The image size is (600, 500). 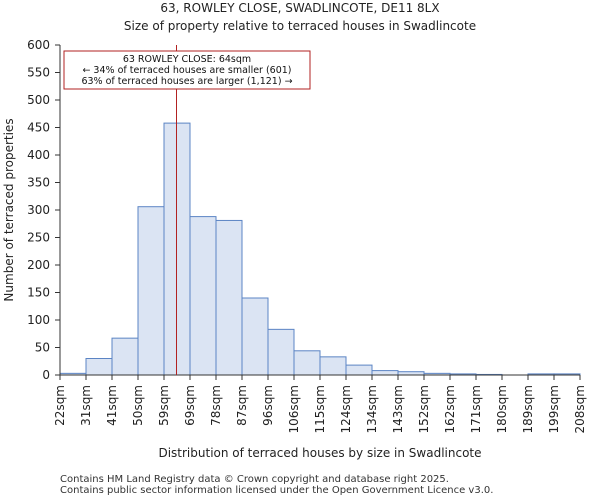 I want to click on x-tick-label: 143sqm, so click(x=398, y=409).